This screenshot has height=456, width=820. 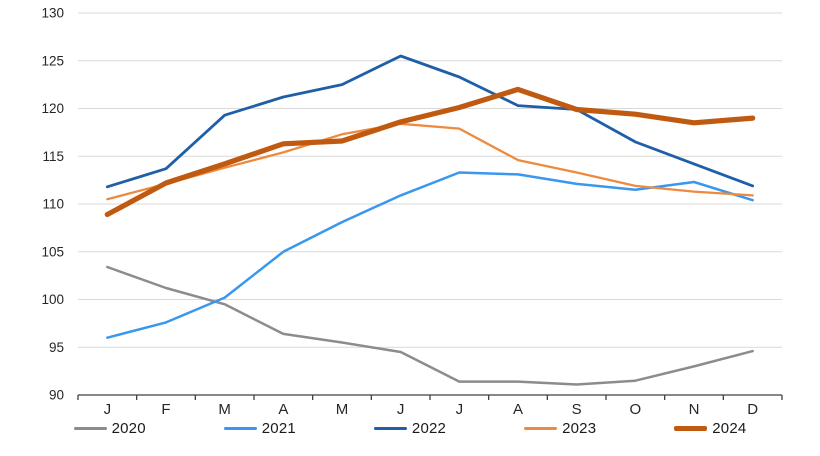 I want to click on legend-swatch-2022, so click(x=390, y=428).